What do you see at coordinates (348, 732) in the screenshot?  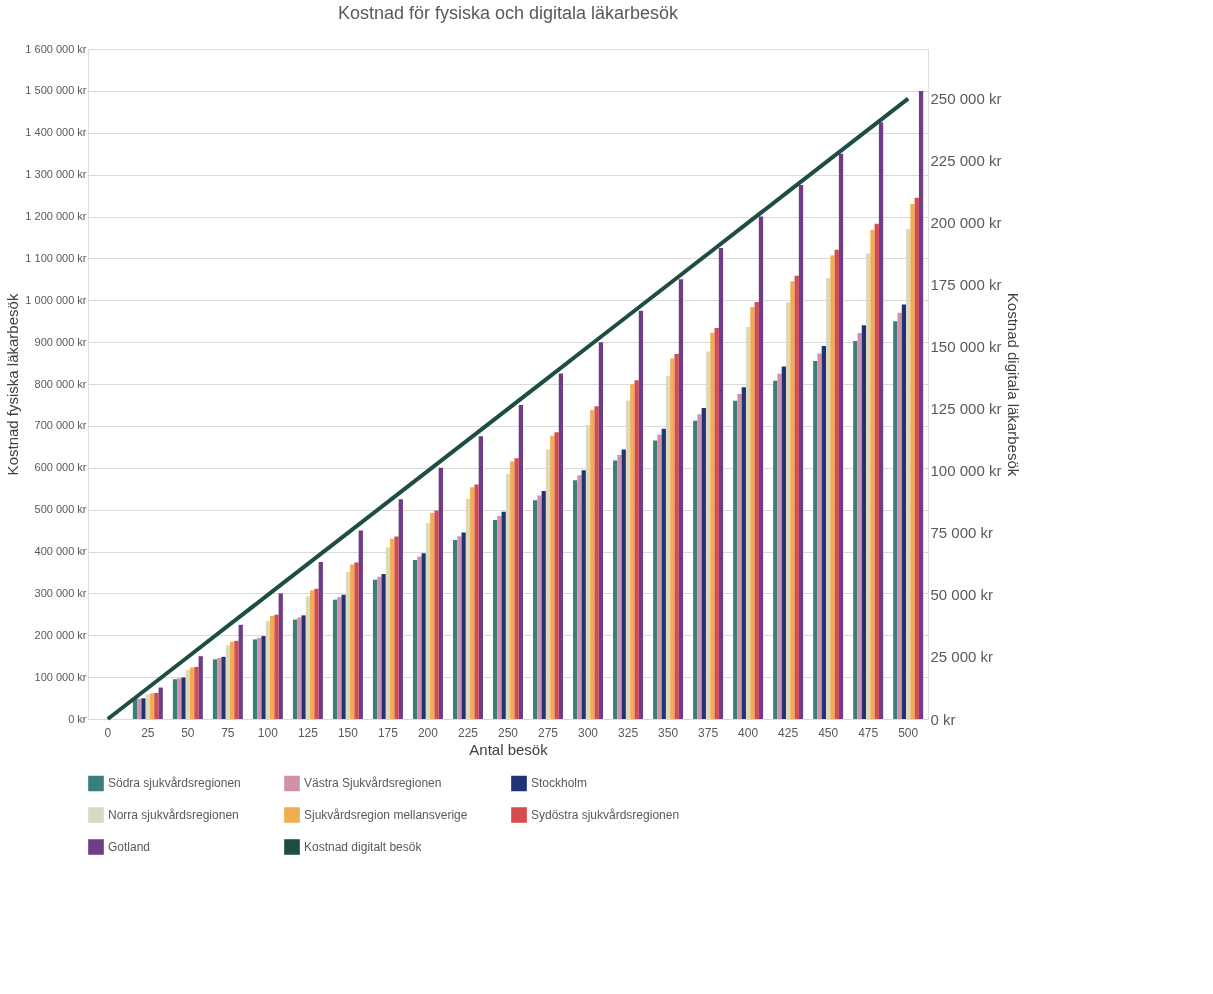 I see `x-tick-label: 150` at bounding box center [348, 732].